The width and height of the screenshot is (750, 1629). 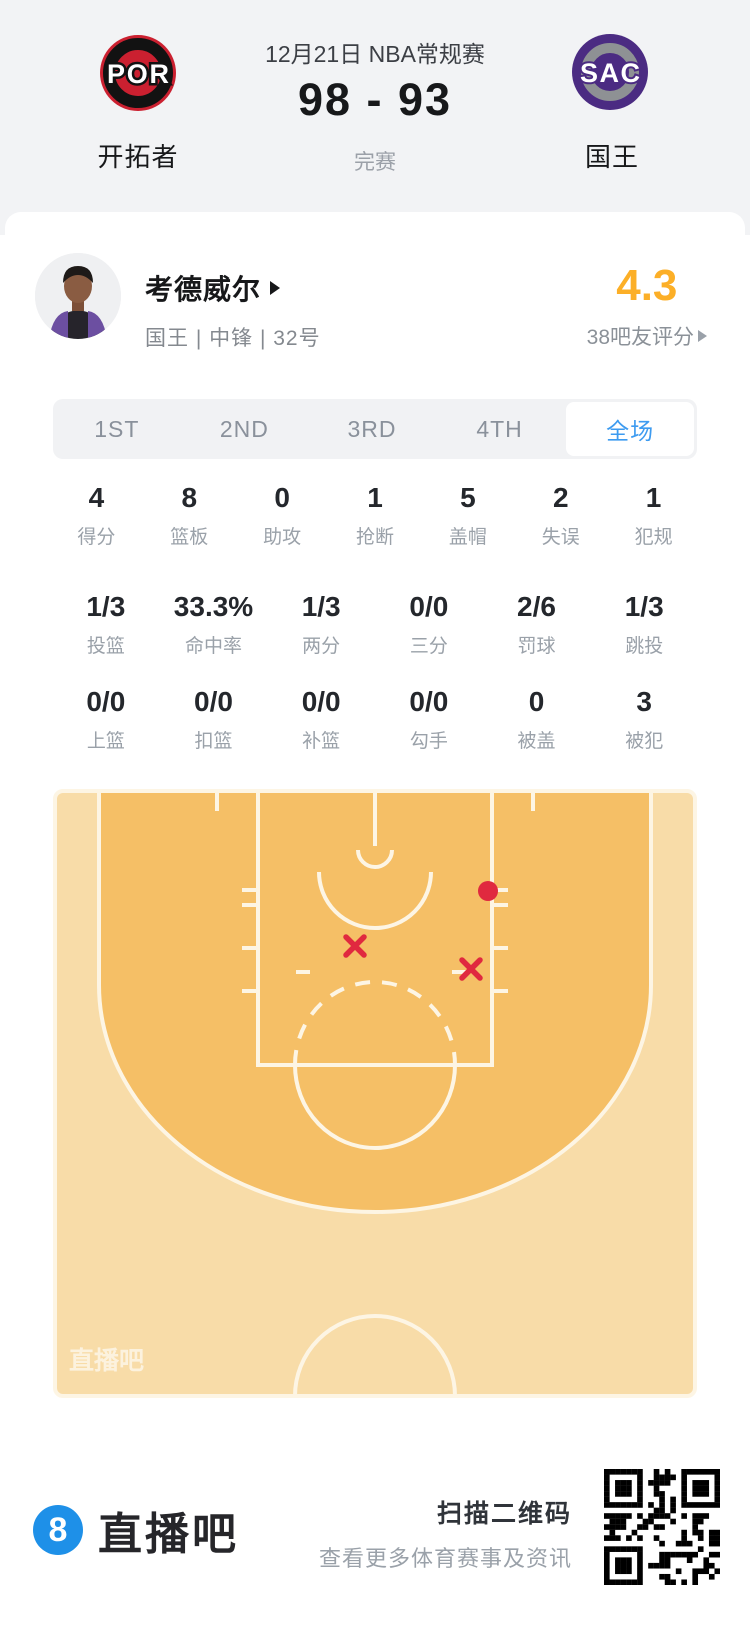 What do you see at coordinates (375, 900) in the screenshot?
I see `restricted-arc` at bounding box center [375, 900].